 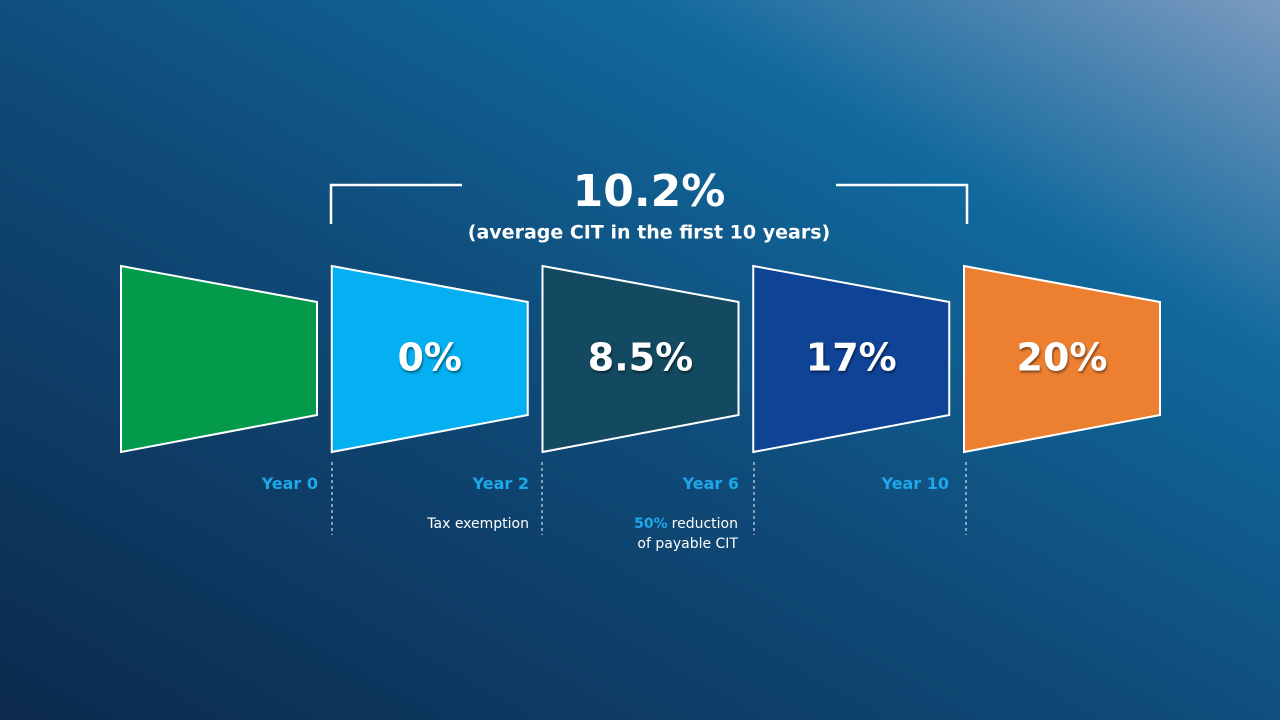 What do you see at coordinates (500, 483) in the screenshot?
I see `milestone-label: Year 2` at bounding box center [500, 483].